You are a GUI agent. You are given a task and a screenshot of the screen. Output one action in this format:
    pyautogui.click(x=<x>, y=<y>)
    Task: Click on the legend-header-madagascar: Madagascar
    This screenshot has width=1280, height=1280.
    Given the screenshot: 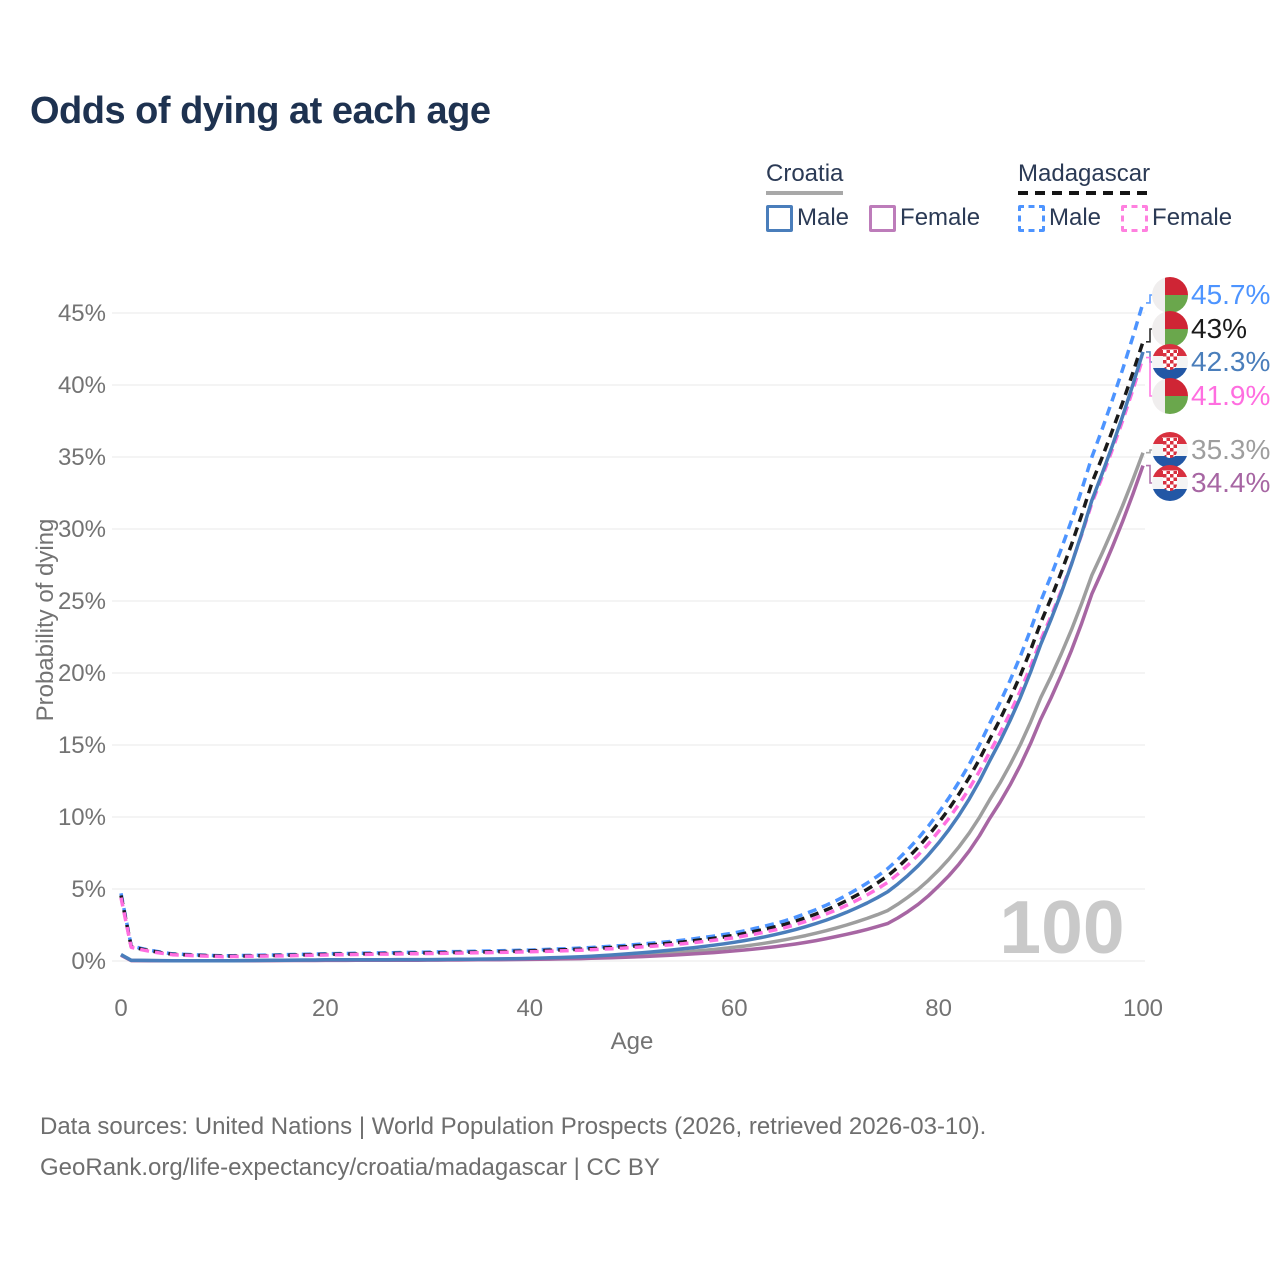 What is the action you would take?
    pyautogui.click(x=1084, y=177)
    